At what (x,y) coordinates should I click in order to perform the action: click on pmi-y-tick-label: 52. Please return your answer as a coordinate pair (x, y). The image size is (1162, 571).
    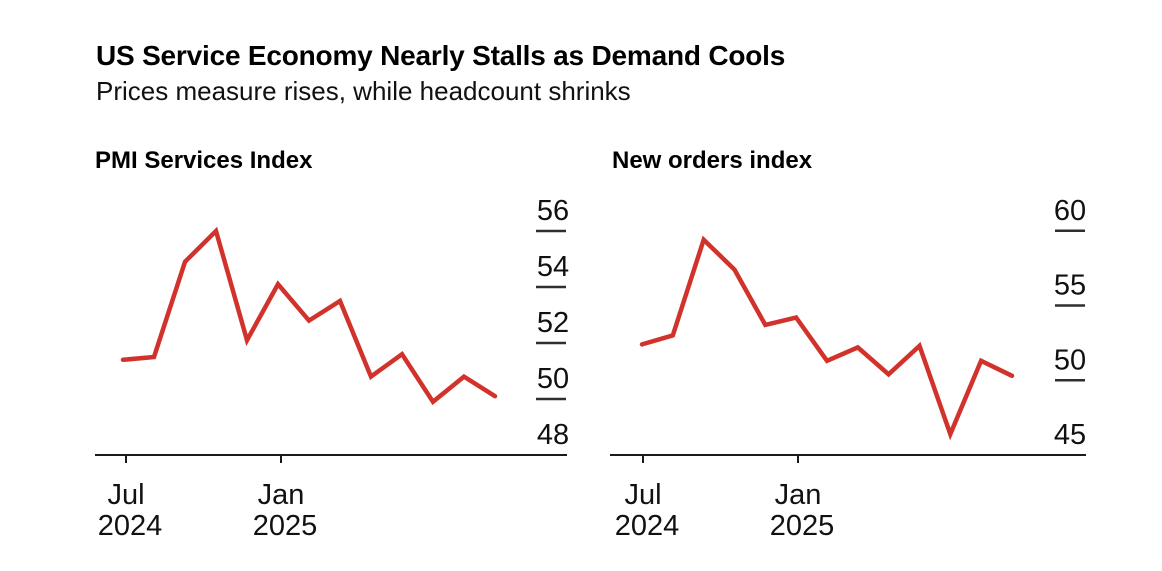
    Looking at the image, I should click on (553, 323).